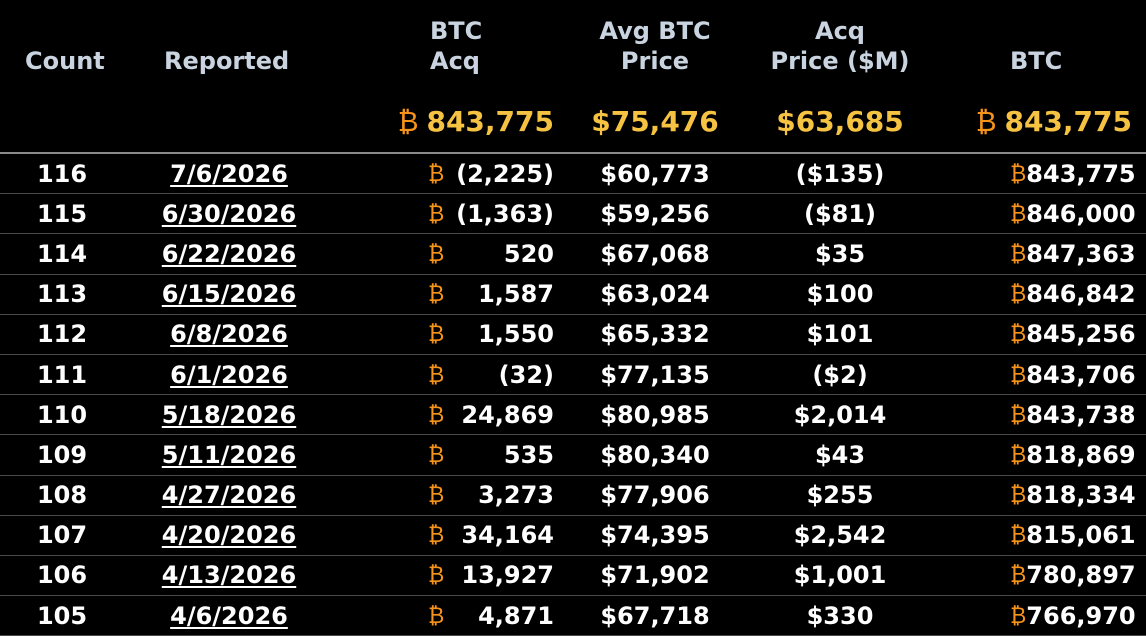 This screenshot has width=1146, height=636. I want to click on avg-price-cell: $77,906, so click(655, 495).